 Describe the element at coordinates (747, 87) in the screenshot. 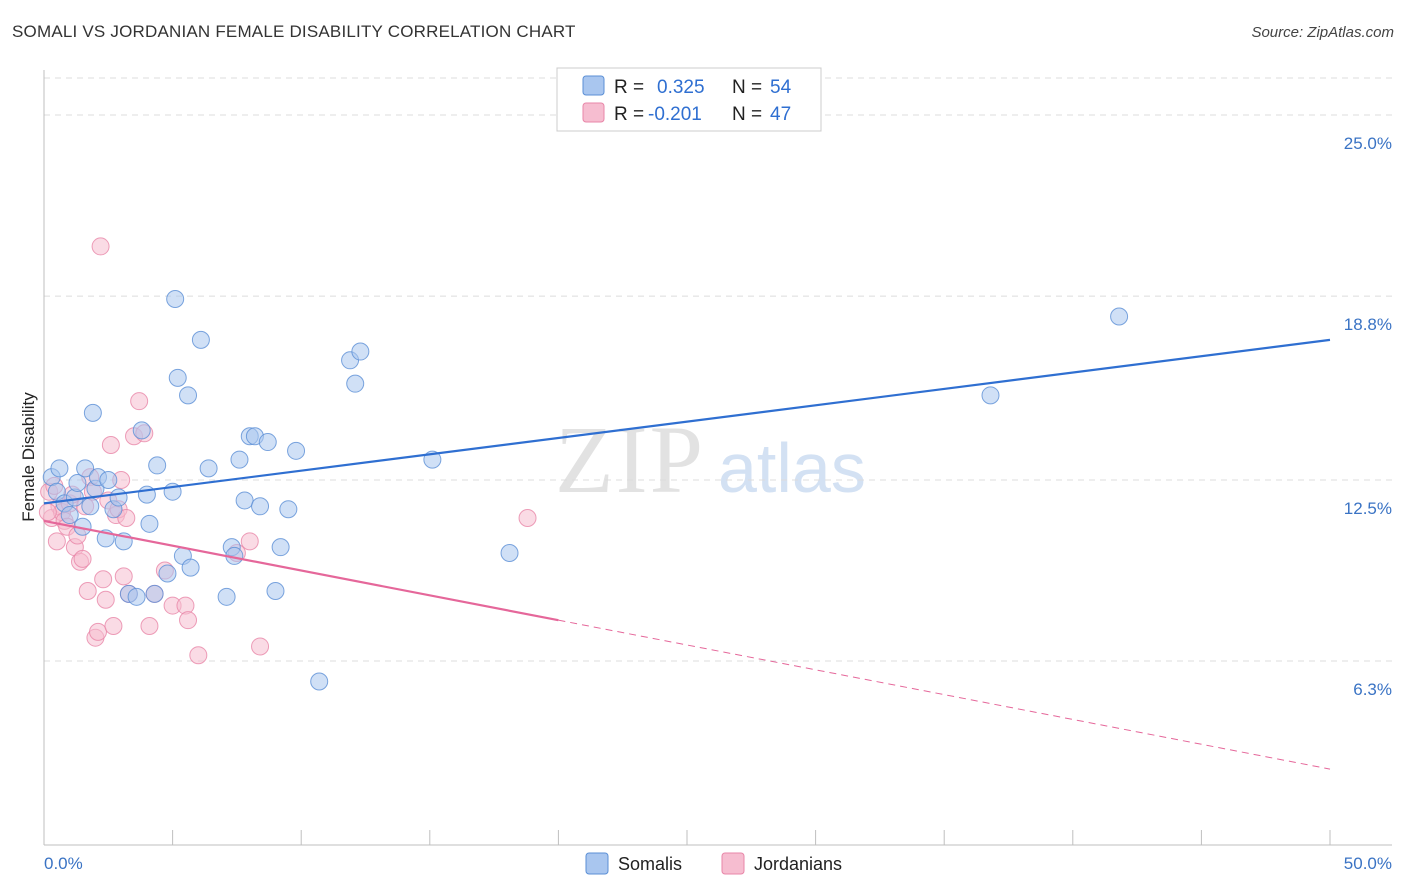

I see `legend-somali-n-label: N =` at that location.